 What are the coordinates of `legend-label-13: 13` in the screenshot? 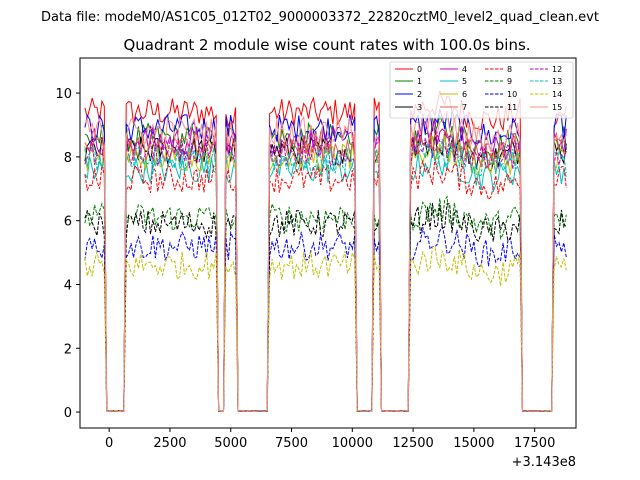 It's located at (557, 81).